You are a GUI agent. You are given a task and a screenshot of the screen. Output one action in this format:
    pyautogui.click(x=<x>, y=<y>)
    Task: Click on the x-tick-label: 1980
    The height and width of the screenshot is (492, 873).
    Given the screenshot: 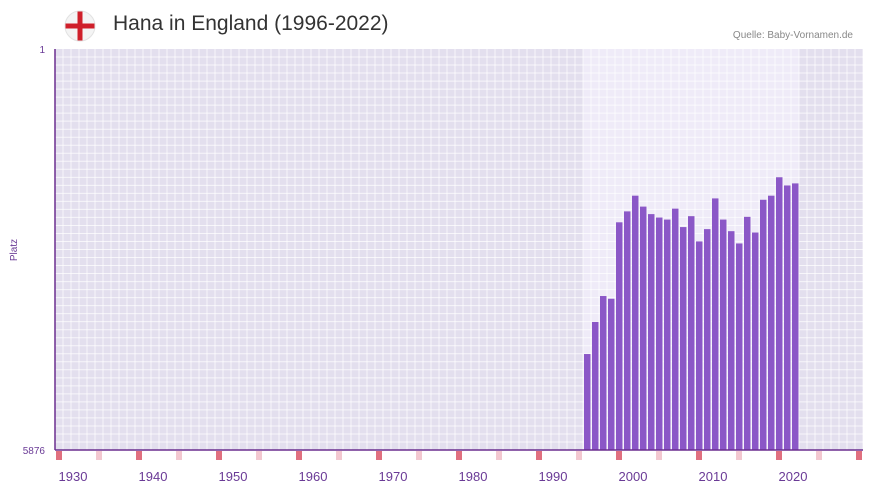 What is the action you would take?
    pyautogui.click(x=473, y=476)
    